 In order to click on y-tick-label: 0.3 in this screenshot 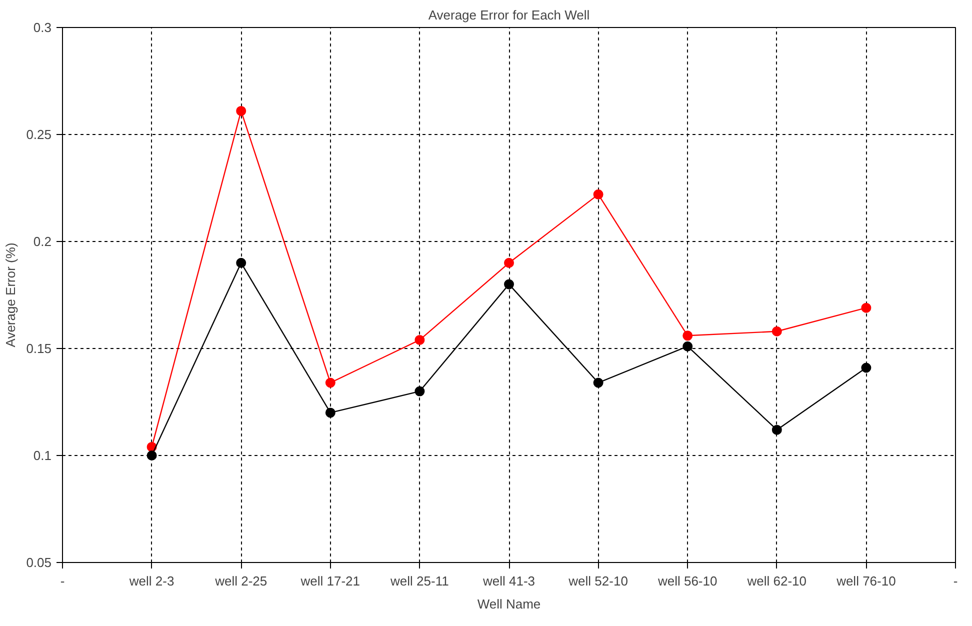, I will do `click(42, 27)`.